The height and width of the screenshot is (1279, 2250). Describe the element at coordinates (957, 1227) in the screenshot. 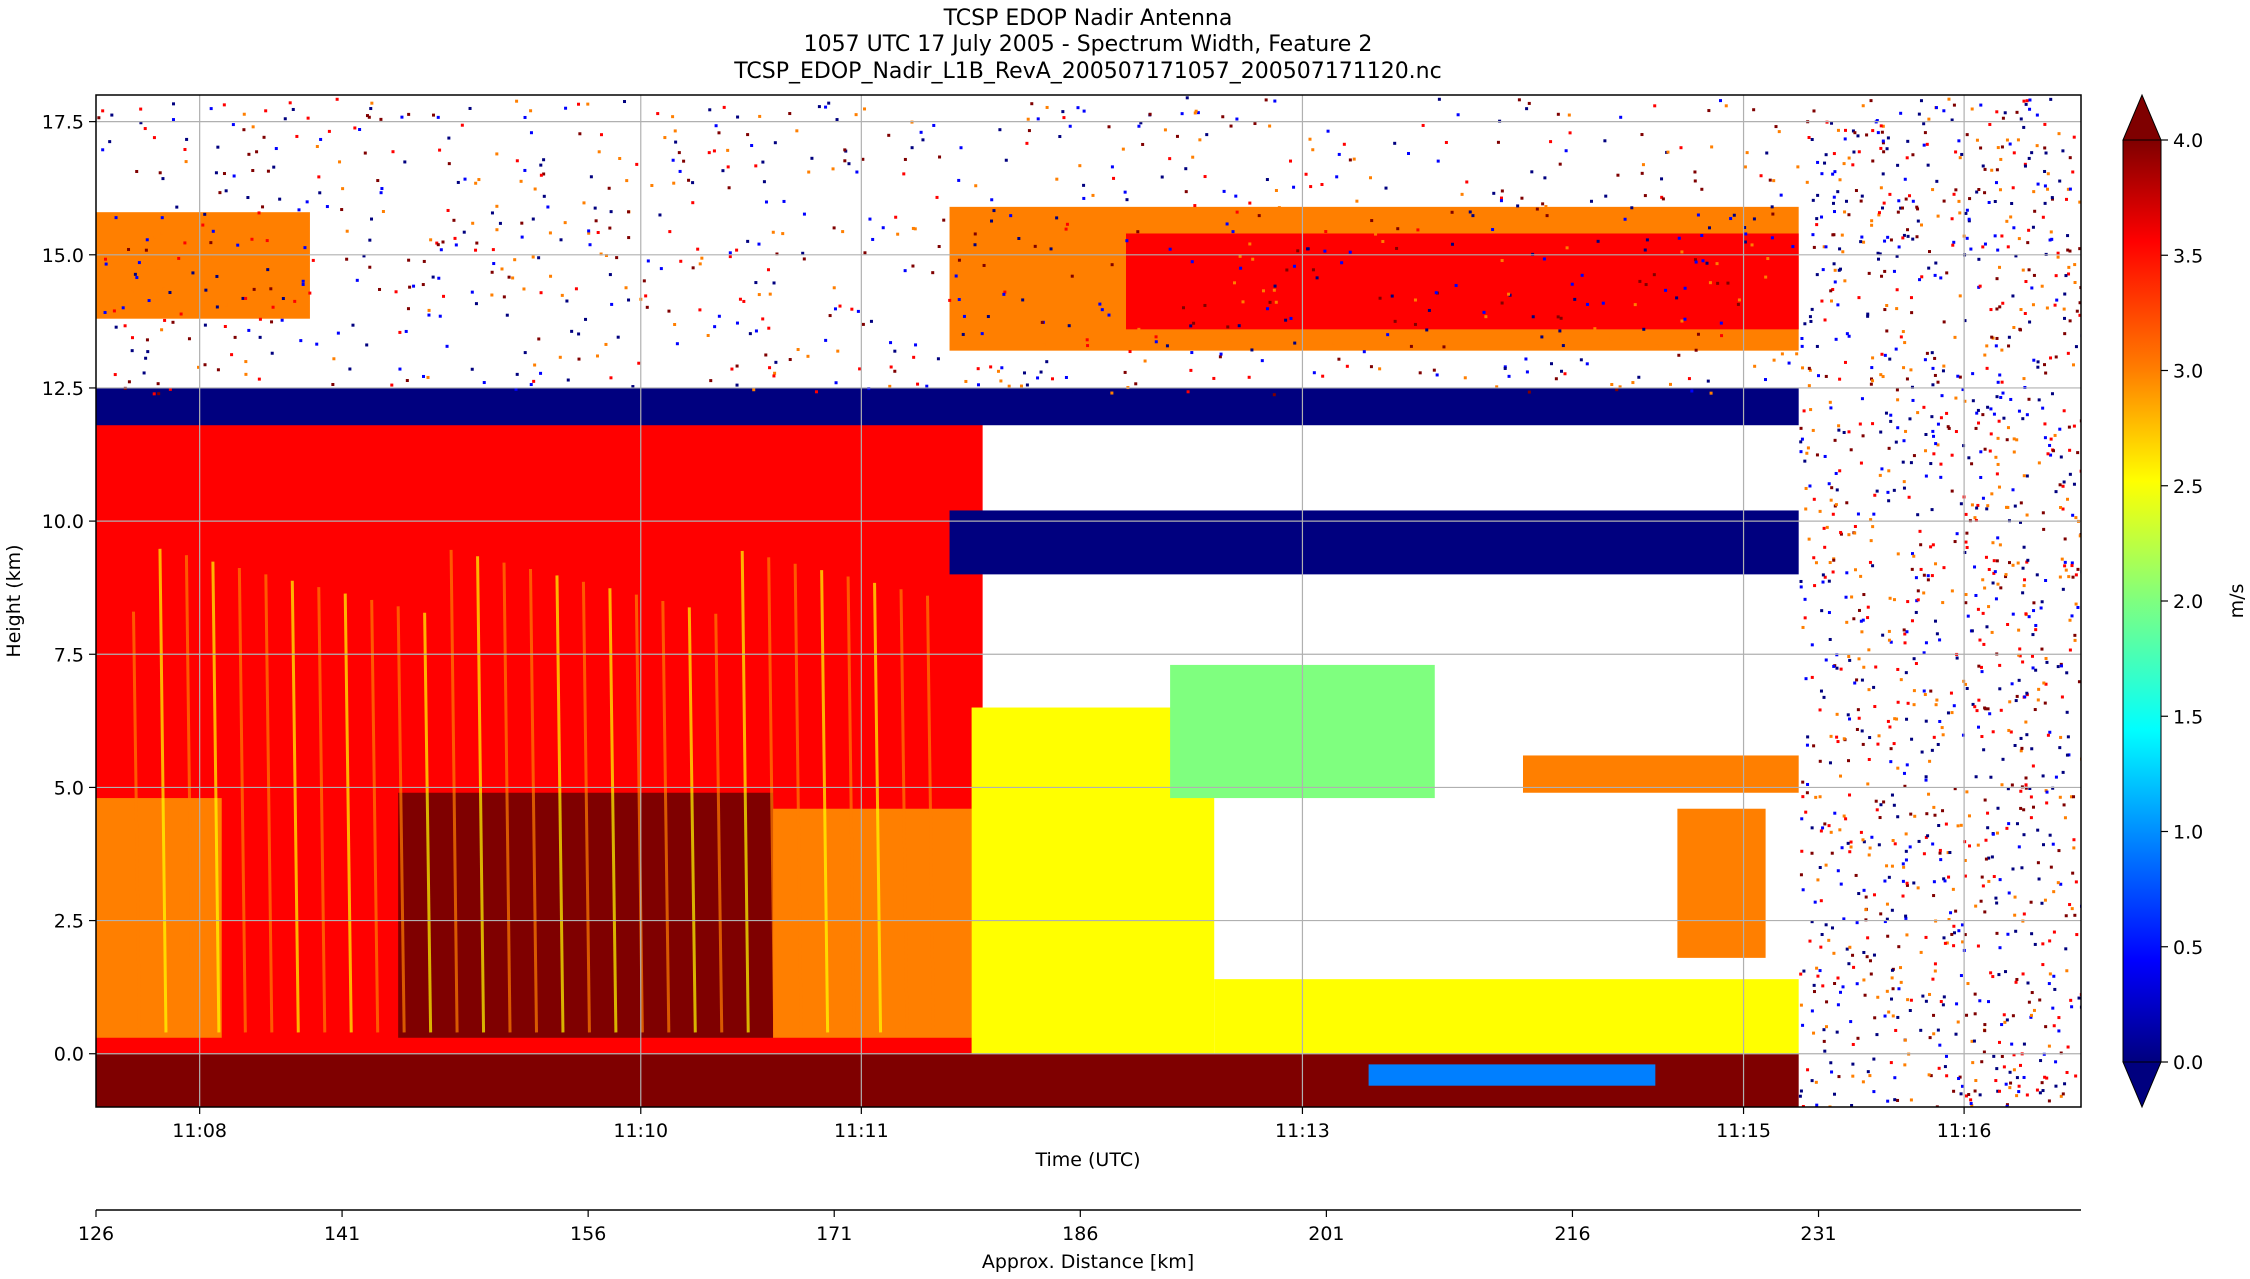

I see `secondary-ticks: 126 141 156 171 186 201 216 231` at that location.